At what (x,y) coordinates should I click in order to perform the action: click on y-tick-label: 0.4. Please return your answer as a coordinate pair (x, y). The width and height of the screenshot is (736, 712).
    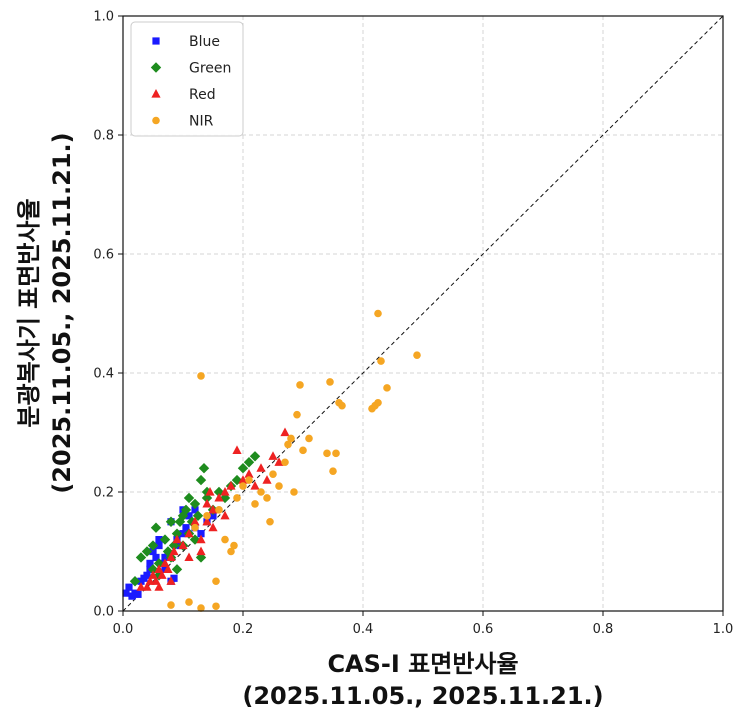
    Looking at the image, I should click on (103, 374).